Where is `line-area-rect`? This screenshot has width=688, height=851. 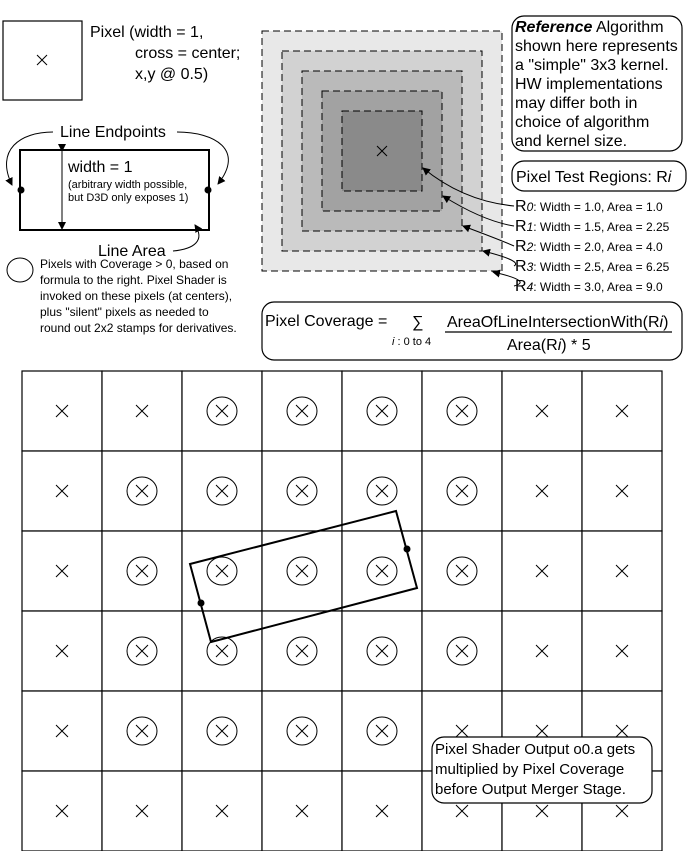
line-area-rect is located at coordinates (114, 190).